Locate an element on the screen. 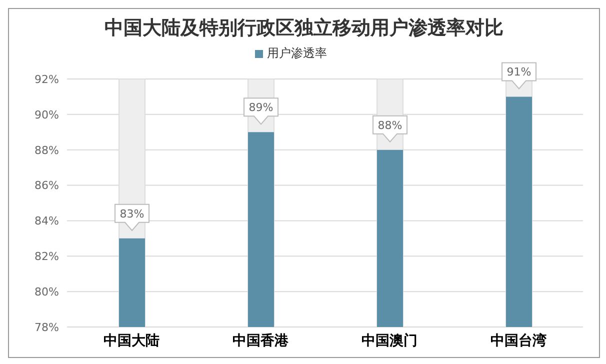 The height and width of the screenshot is (364, 606). y-tick-label: 92% is located at coordinates (46, 79).